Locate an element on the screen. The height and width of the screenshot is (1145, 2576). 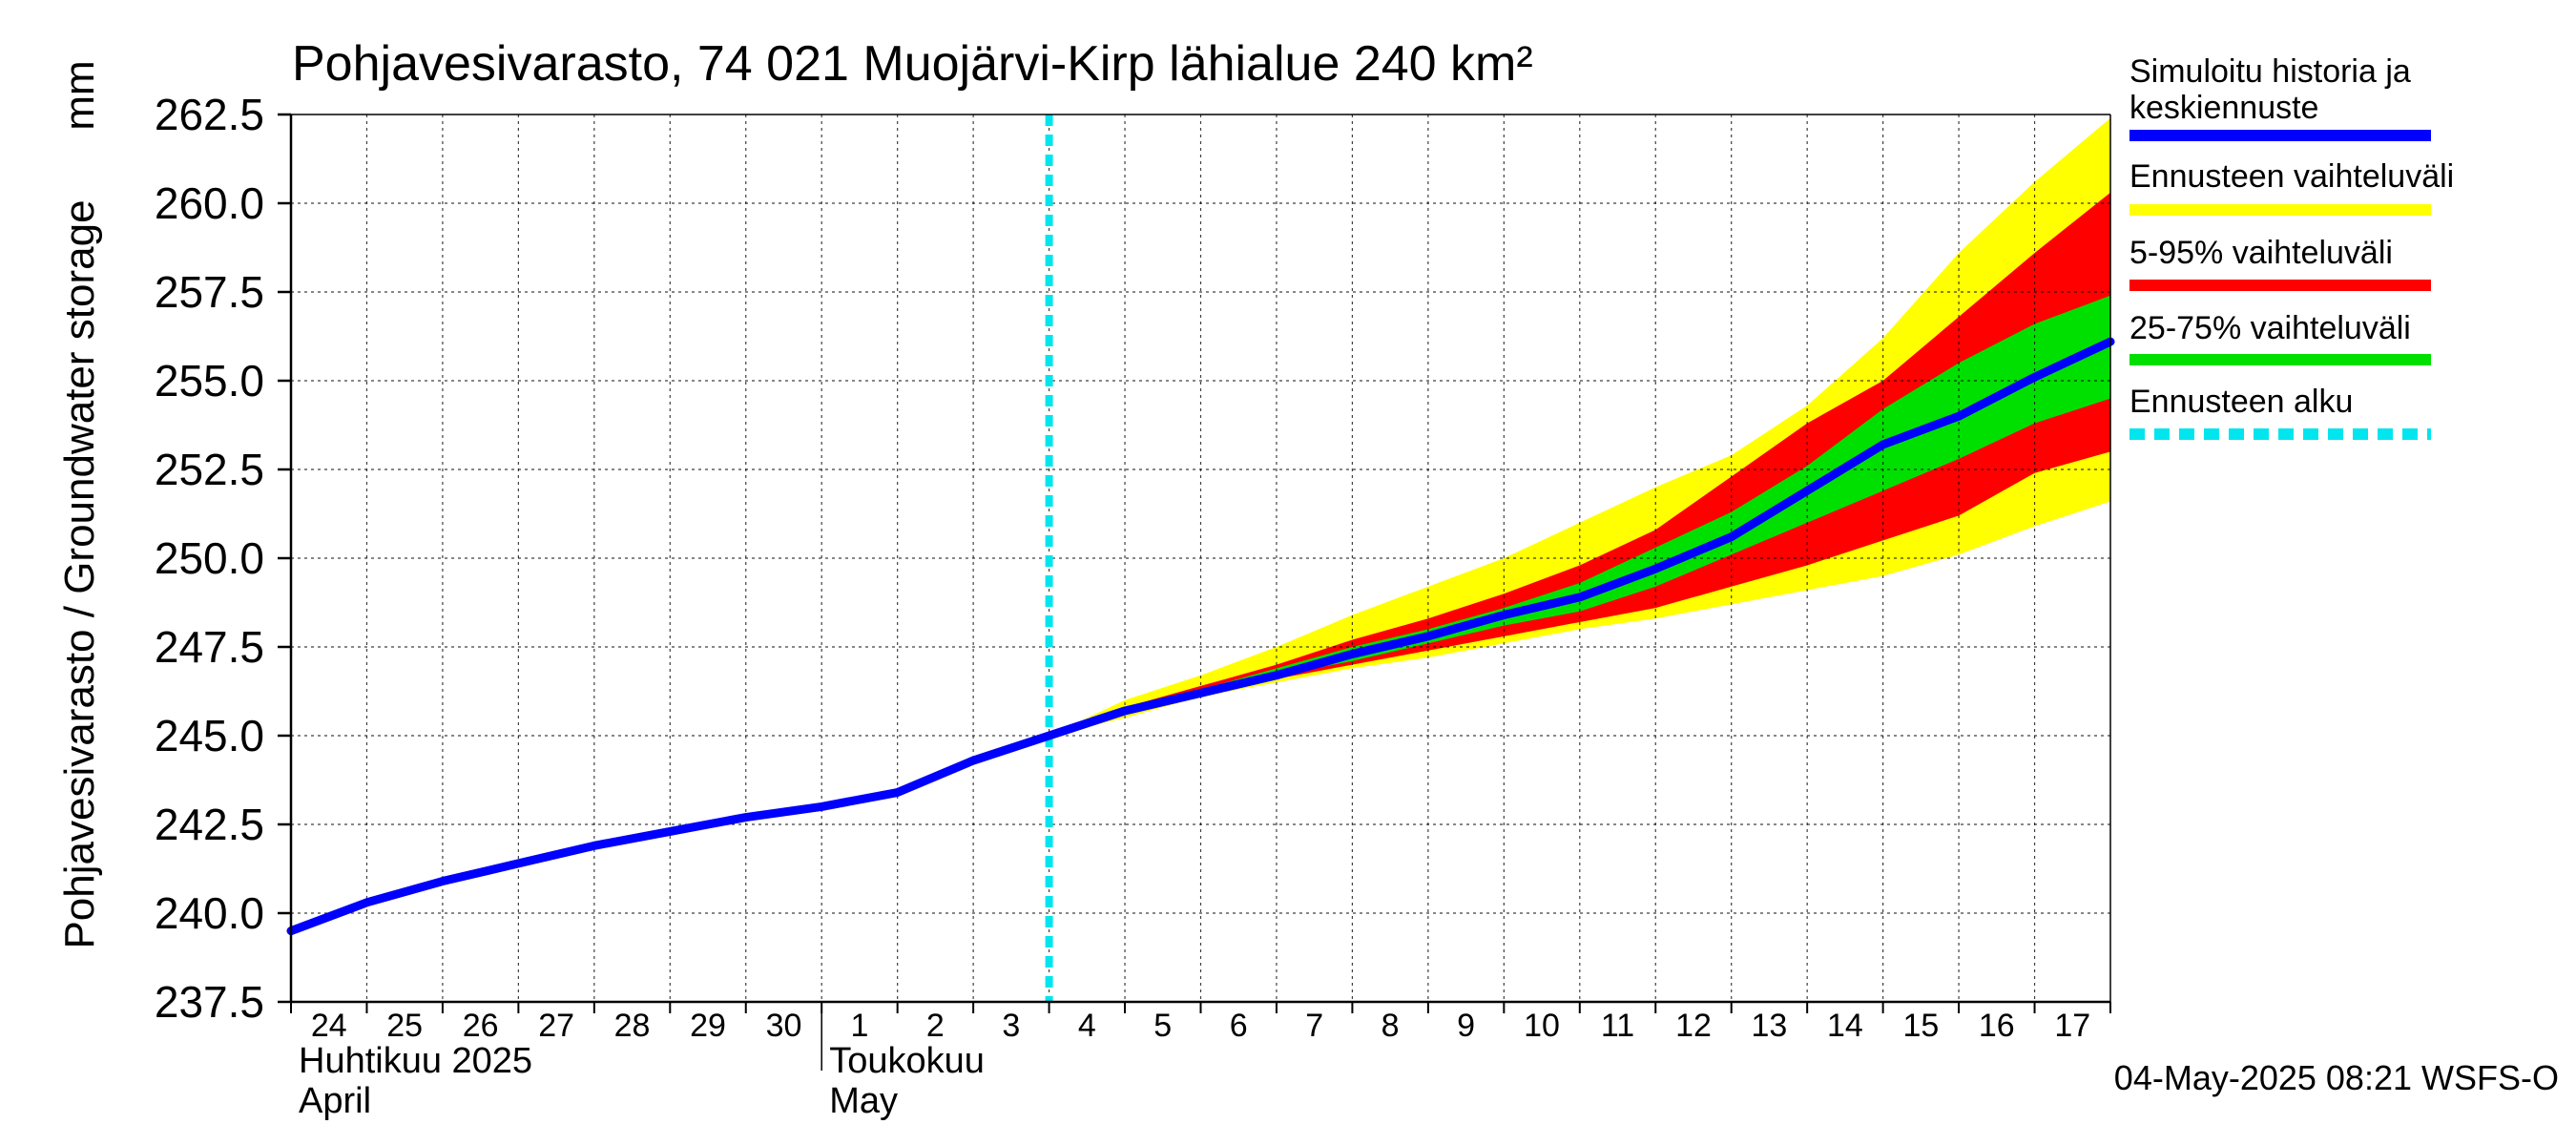
x-tick-label: 27 is located at coordinates (556, 1026).